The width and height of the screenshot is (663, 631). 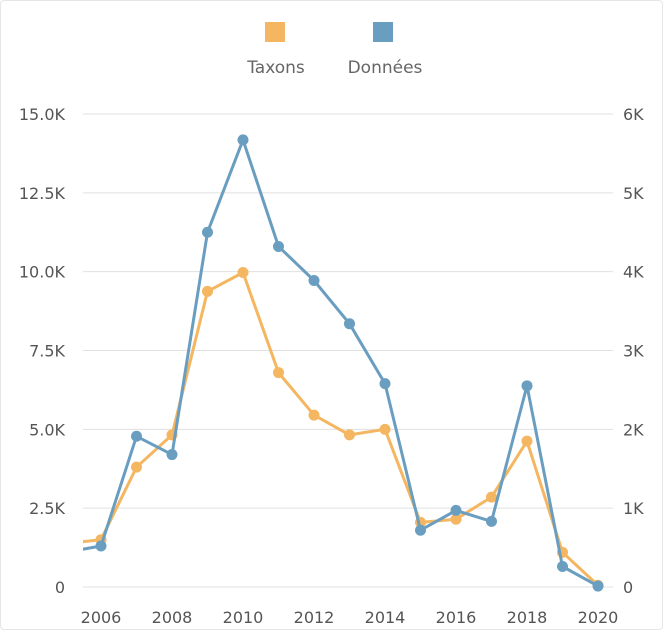 I want to click on right-tick-label: 5K, so click(x=633, y=193).